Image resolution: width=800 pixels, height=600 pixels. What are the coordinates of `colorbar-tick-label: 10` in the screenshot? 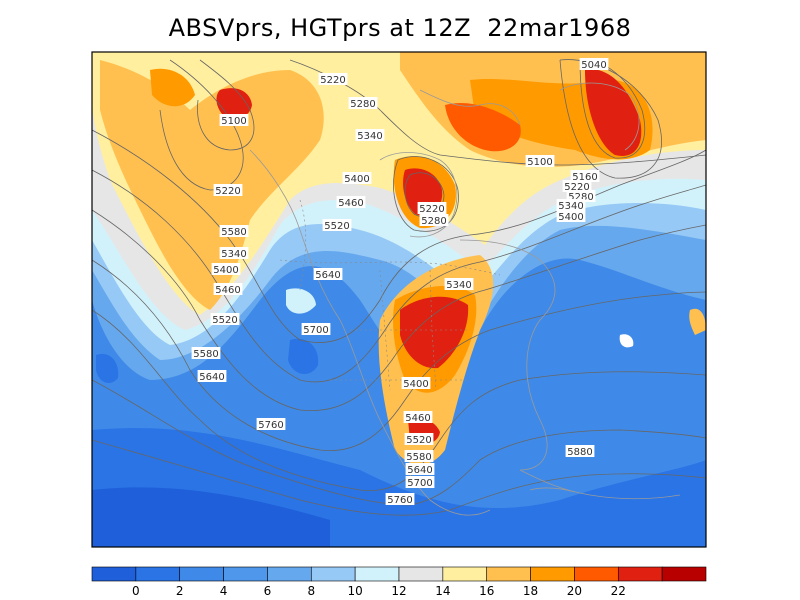 It's located at (355, 591).